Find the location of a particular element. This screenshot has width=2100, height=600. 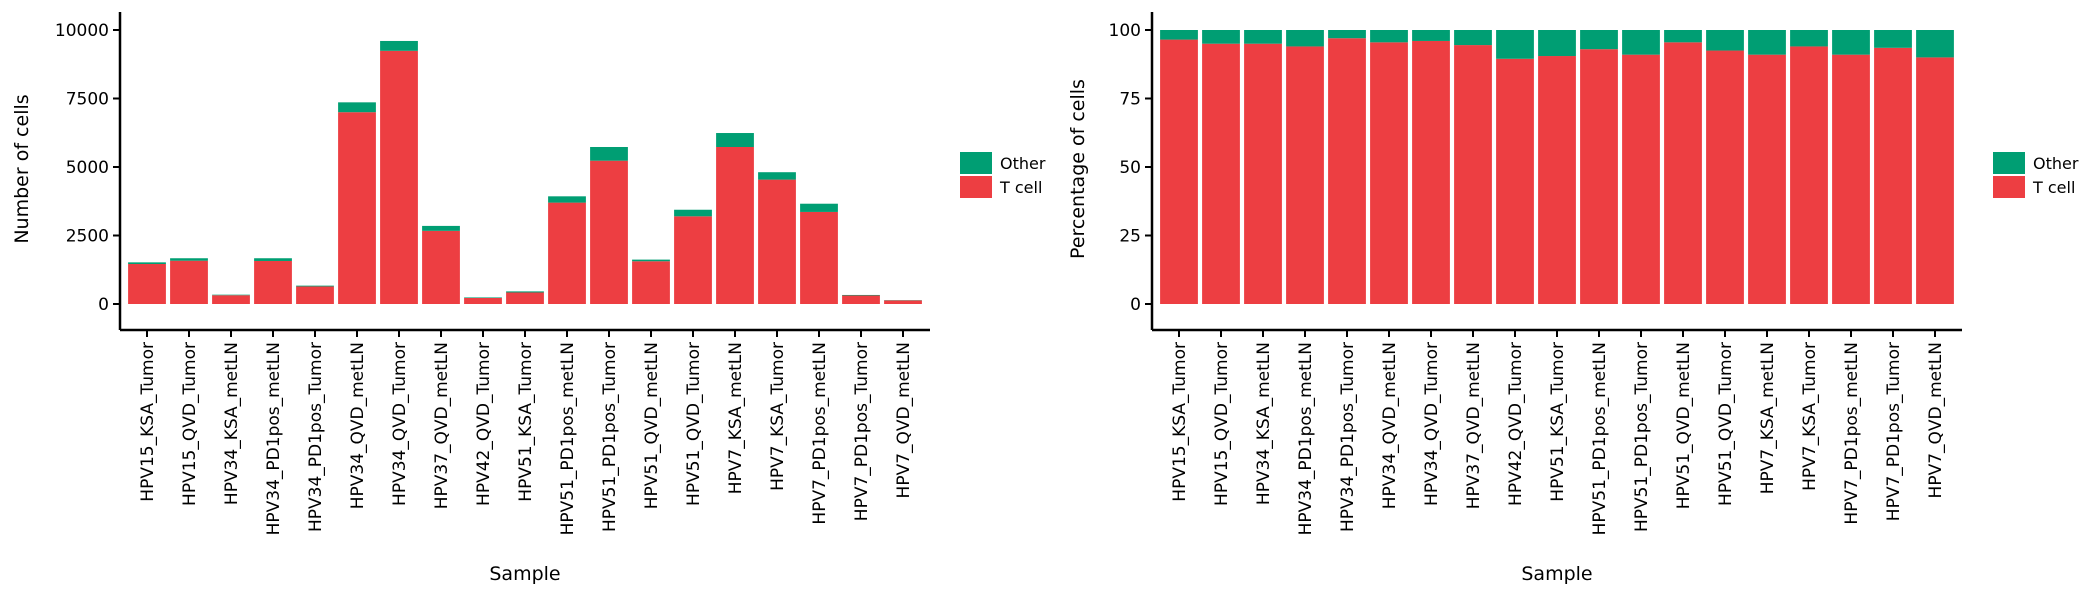

bar-other-HPV7_KSA_metLN is located at coordinates (735, 140).